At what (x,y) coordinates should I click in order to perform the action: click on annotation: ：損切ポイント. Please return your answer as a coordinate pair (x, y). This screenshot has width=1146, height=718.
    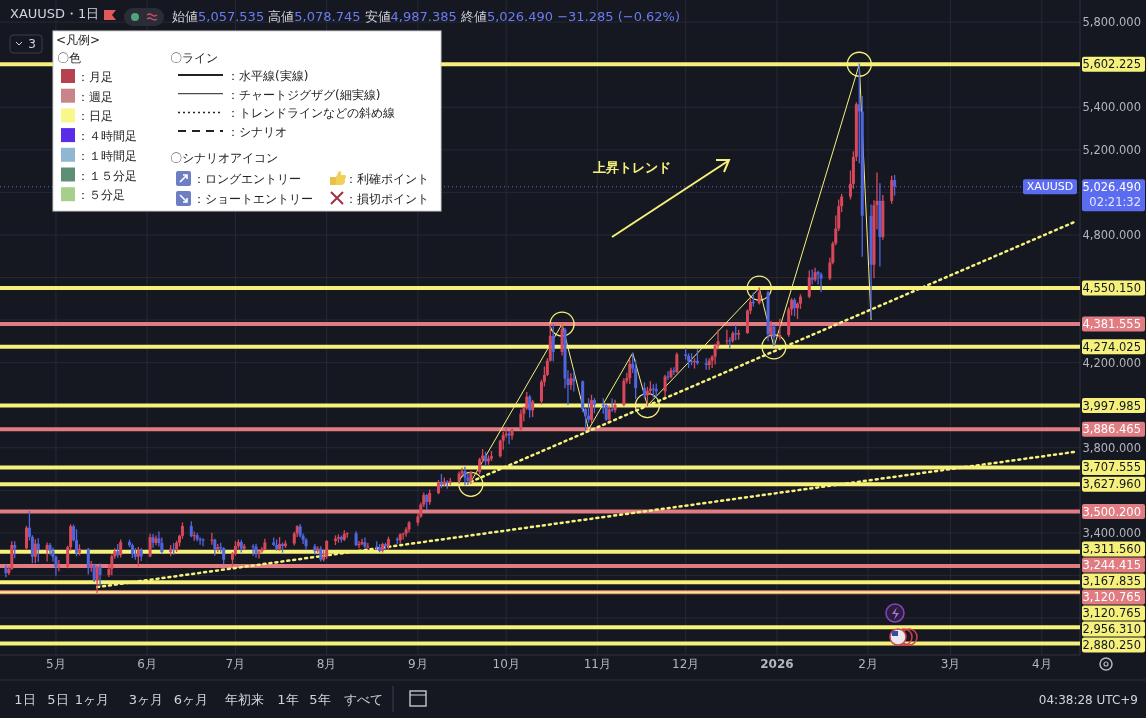
    Looking at the image, I should click on (387, 199).